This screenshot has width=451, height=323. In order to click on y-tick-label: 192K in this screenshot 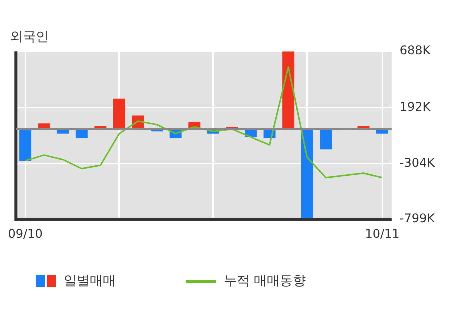, I will do `click(416, 107)`.